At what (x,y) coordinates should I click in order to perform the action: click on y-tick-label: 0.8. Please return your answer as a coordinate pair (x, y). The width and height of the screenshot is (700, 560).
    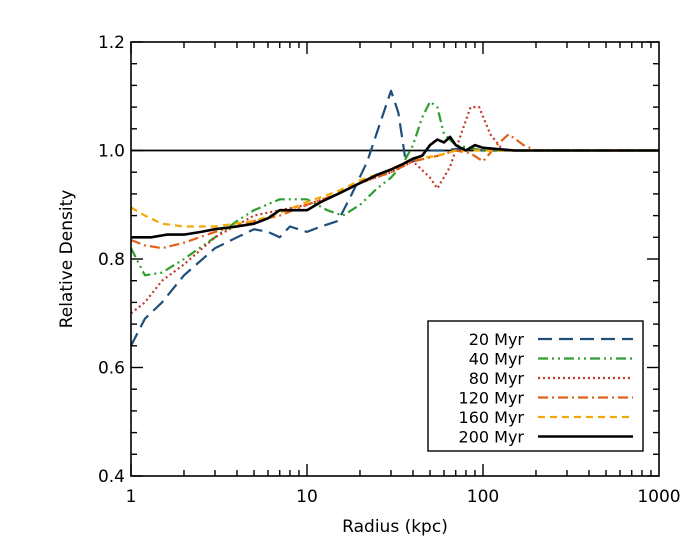
    Looking at the image, I should click on (111, 260).